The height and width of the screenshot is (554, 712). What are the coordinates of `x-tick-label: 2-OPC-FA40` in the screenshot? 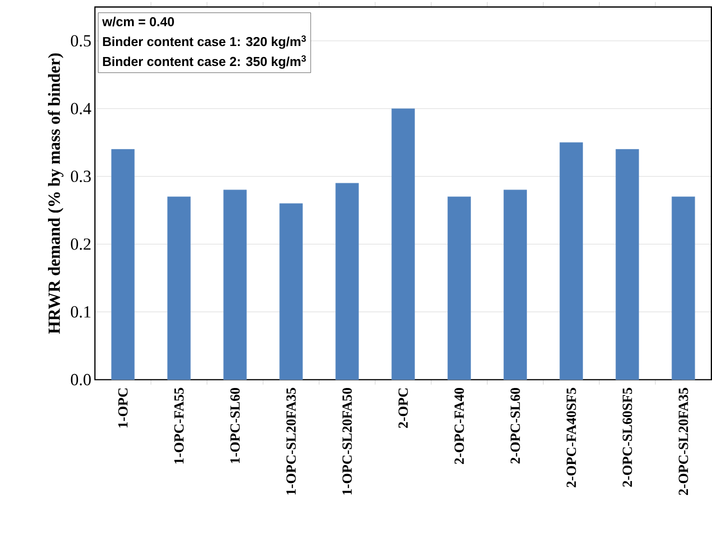 It's located at (459, 426).